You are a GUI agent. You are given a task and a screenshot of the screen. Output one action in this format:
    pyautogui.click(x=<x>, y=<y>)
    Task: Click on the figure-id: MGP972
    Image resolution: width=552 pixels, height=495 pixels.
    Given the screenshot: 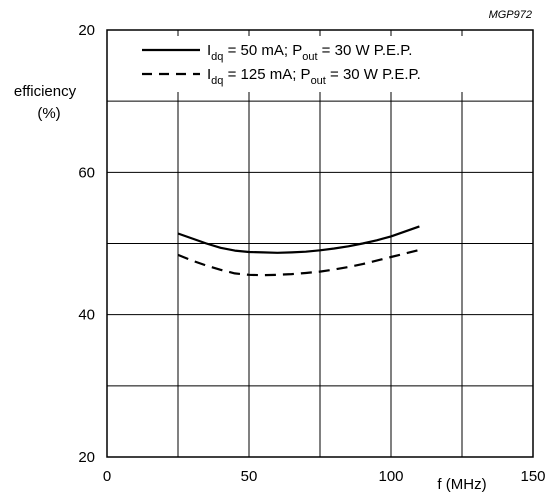 What is the action you would take?
    pyautogui.click(x=510, y=15)
    